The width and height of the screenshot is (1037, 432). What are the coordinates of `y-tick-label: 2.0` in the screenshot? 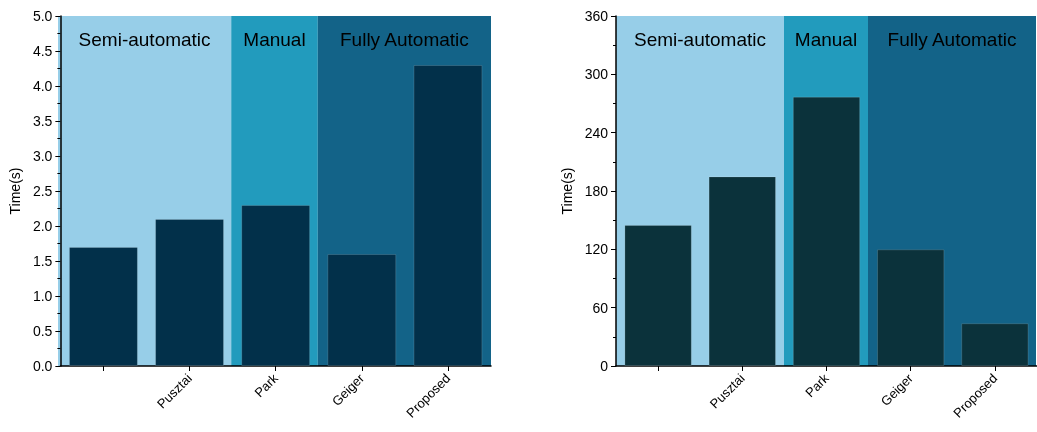 It's located at (42, 226).